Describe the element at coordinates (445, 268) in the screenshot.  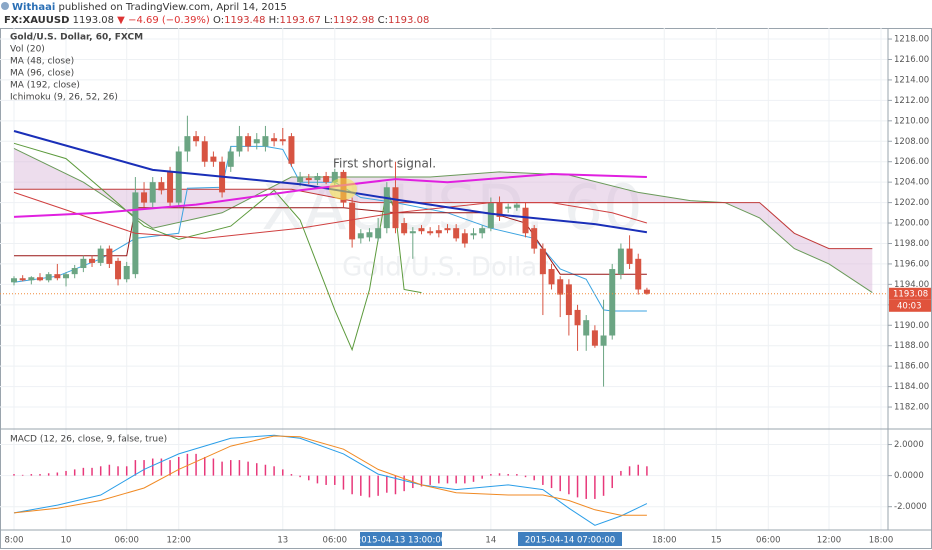
I see `watermark-name: Gold/U.S. Dollar` at that location.